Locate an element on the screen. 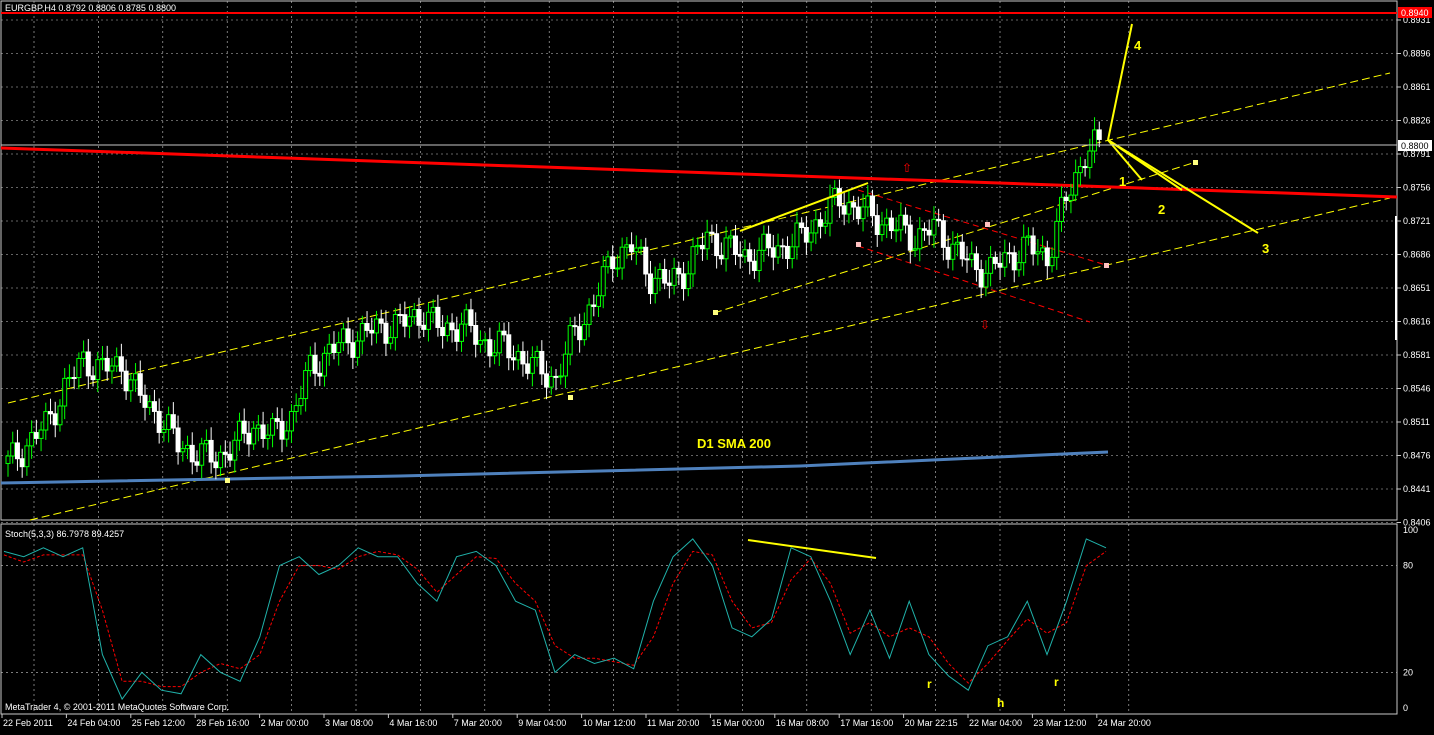  red-trendline is located at coordinates (699, 172).